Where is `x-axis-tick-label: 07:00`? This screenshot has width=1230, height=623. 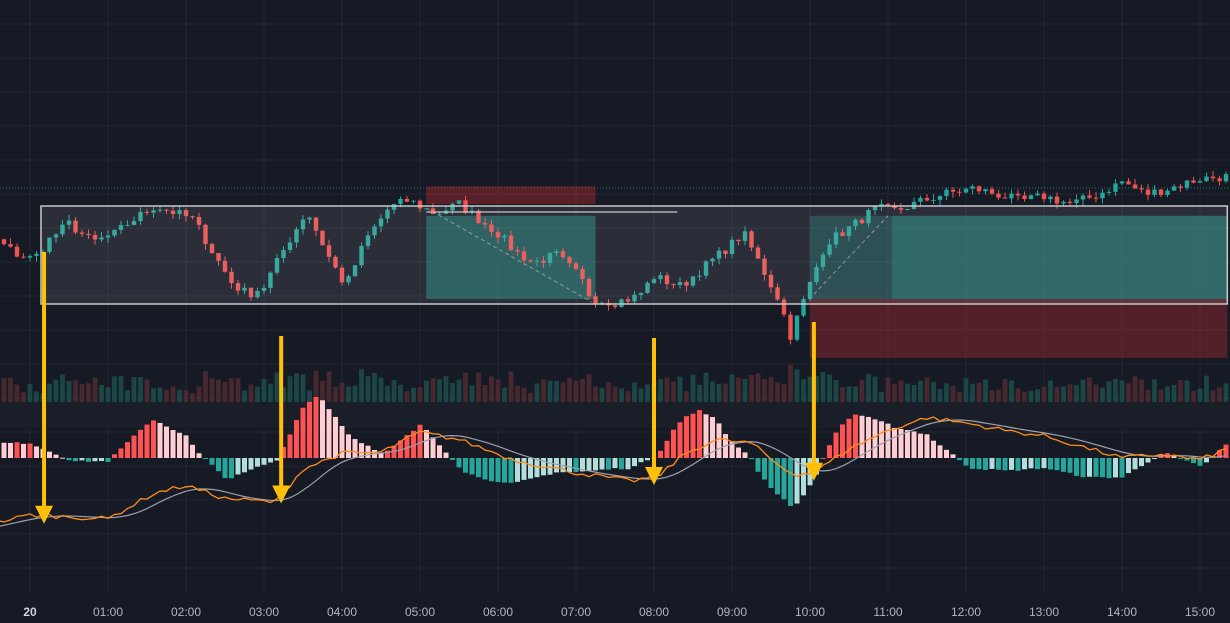 x-axis-tick-label: 07:00 is located at coordinates (576, 612).